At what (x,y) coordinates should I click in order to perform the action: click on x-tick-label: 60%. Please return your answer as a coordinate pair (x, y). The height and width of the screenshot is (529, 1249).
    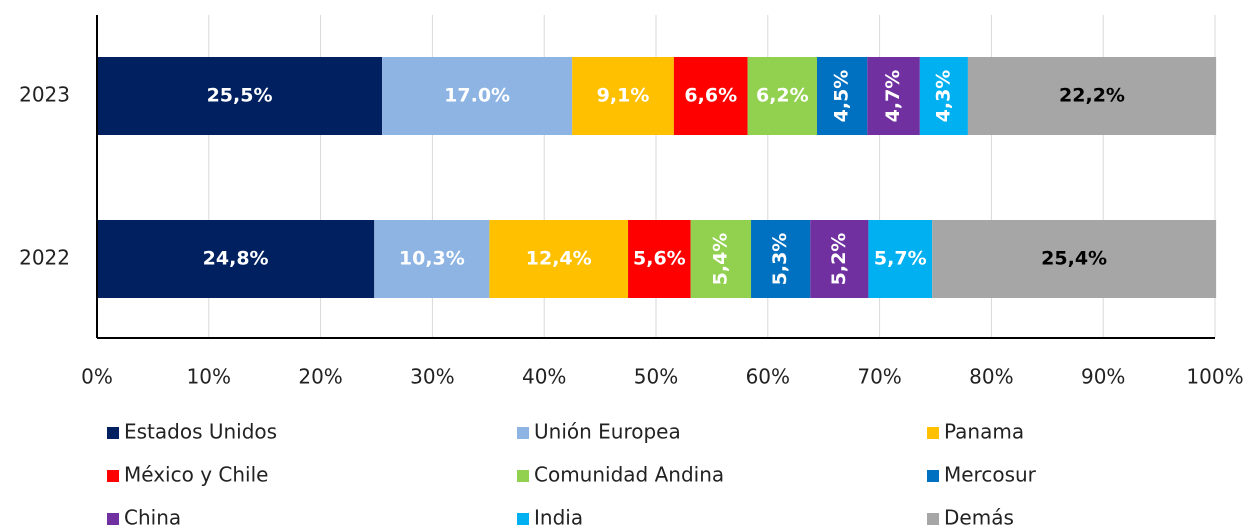
    Looking at the image, I should click on (768, 377).